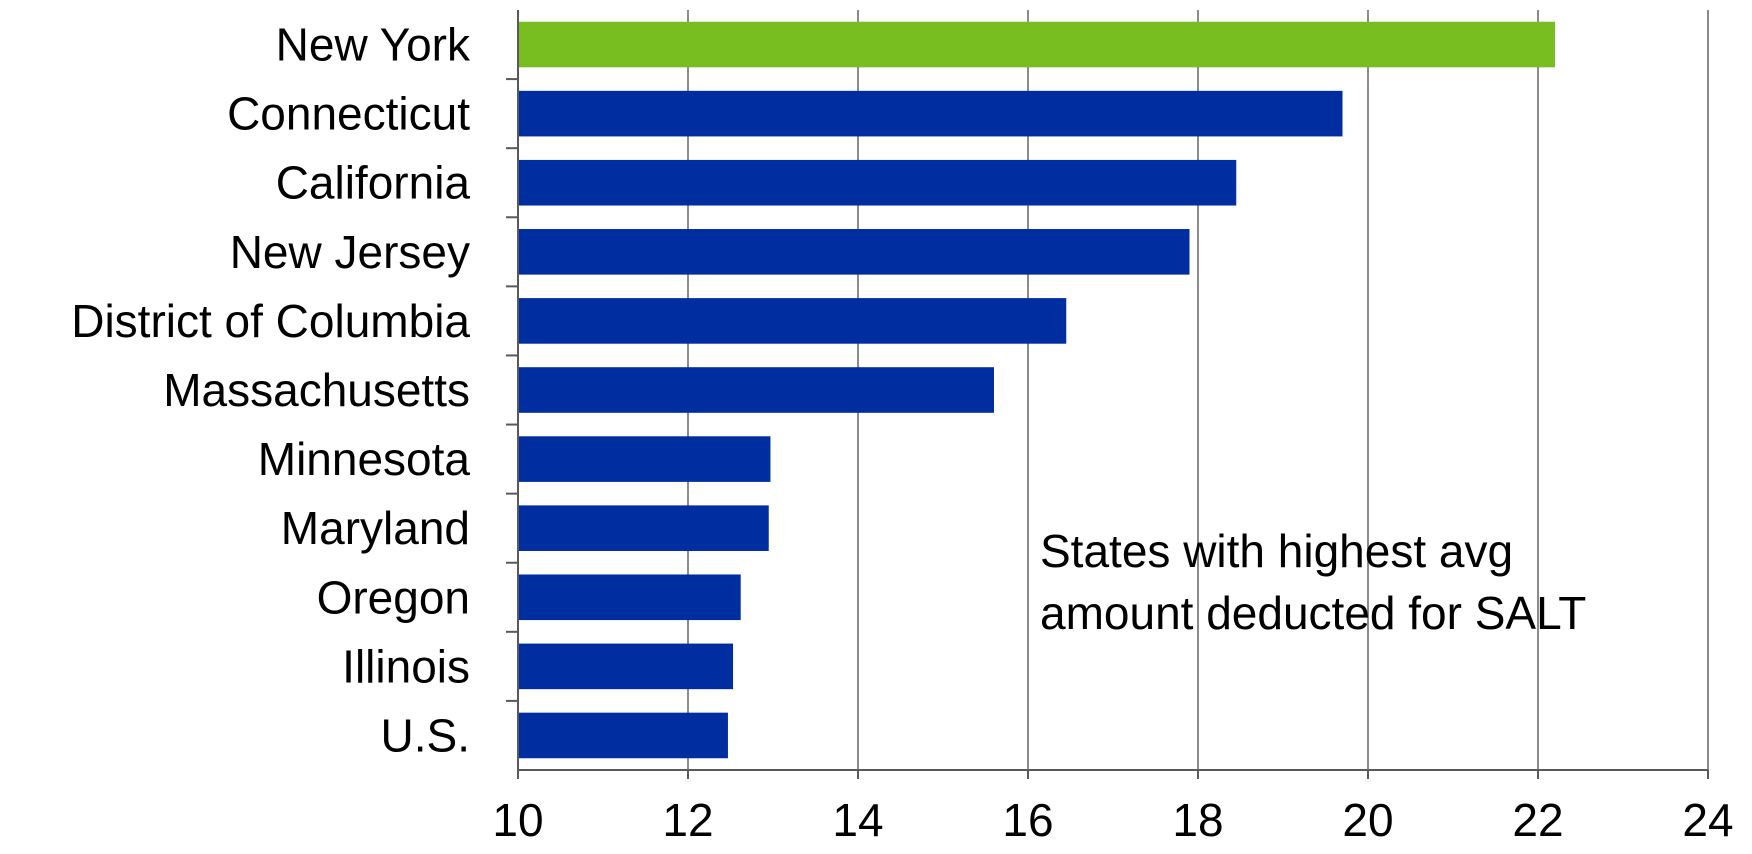  What do you see at coordinates (375, 528) in the screenshot?
I see `category-label: Maryland` at bounding box center [375, 528].